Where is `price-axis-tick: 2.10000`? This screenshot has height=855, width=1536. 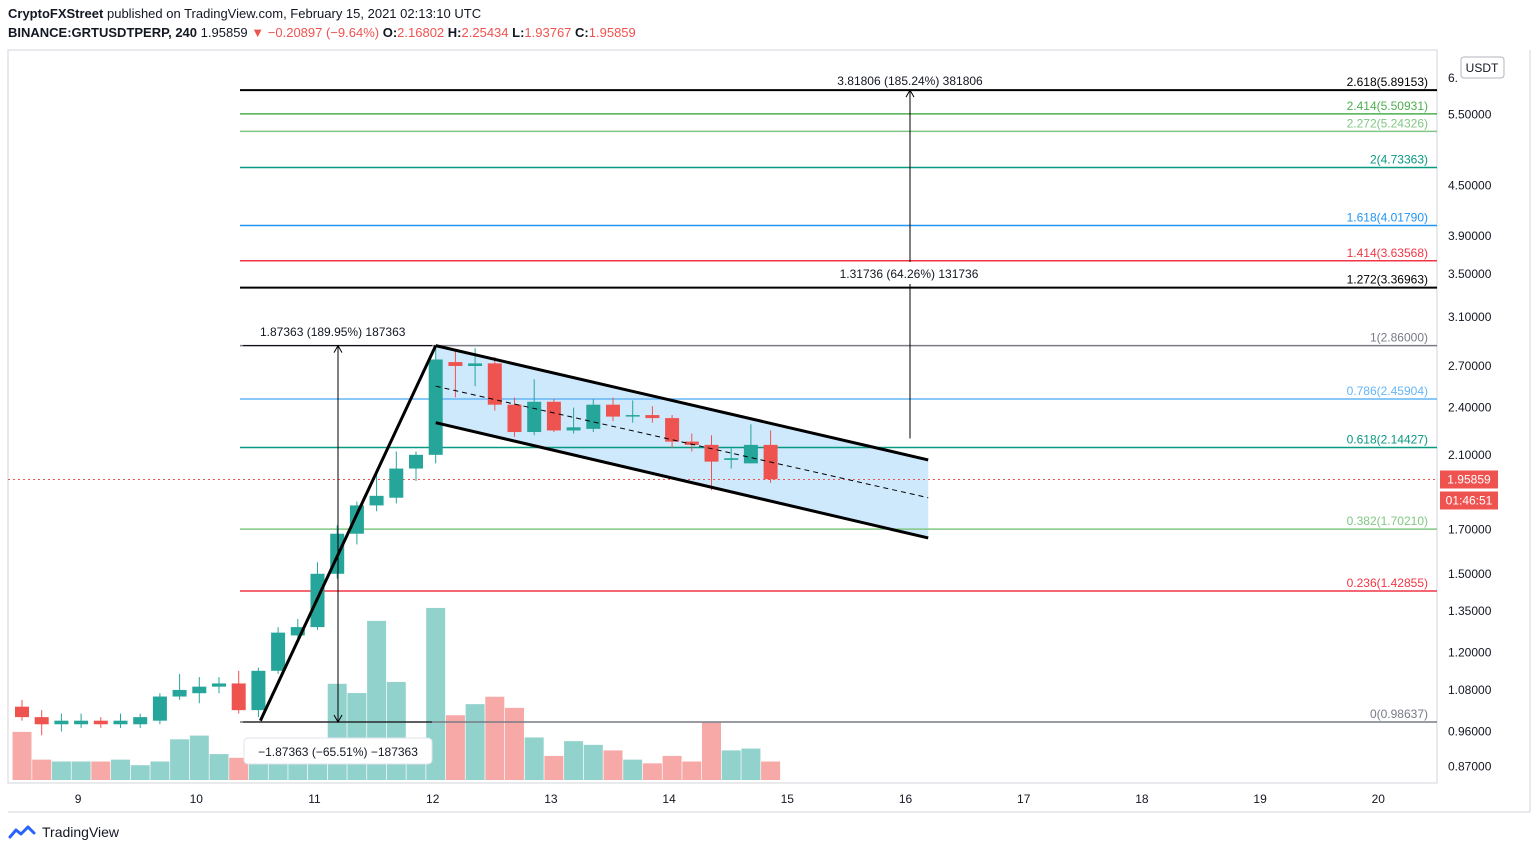
price-axis-tick: 2.10000 is located at coordinates (1470, 455).